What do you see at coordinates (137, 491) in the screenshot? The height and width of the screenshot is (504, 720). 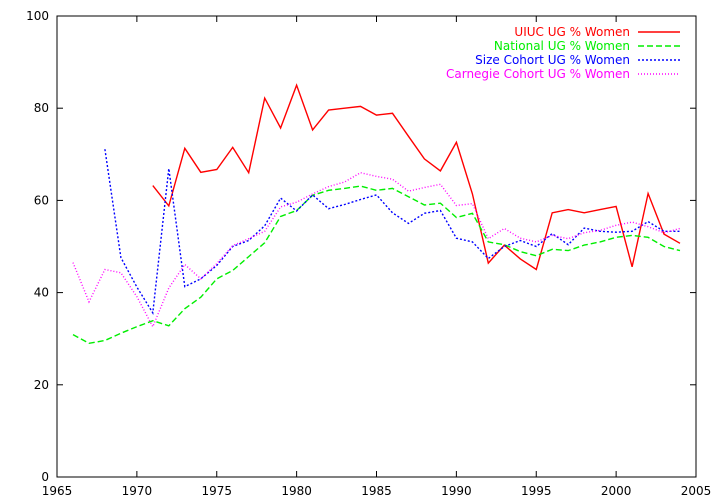 I see `x-tick-label: 1970` at bounding box center [137, 491].